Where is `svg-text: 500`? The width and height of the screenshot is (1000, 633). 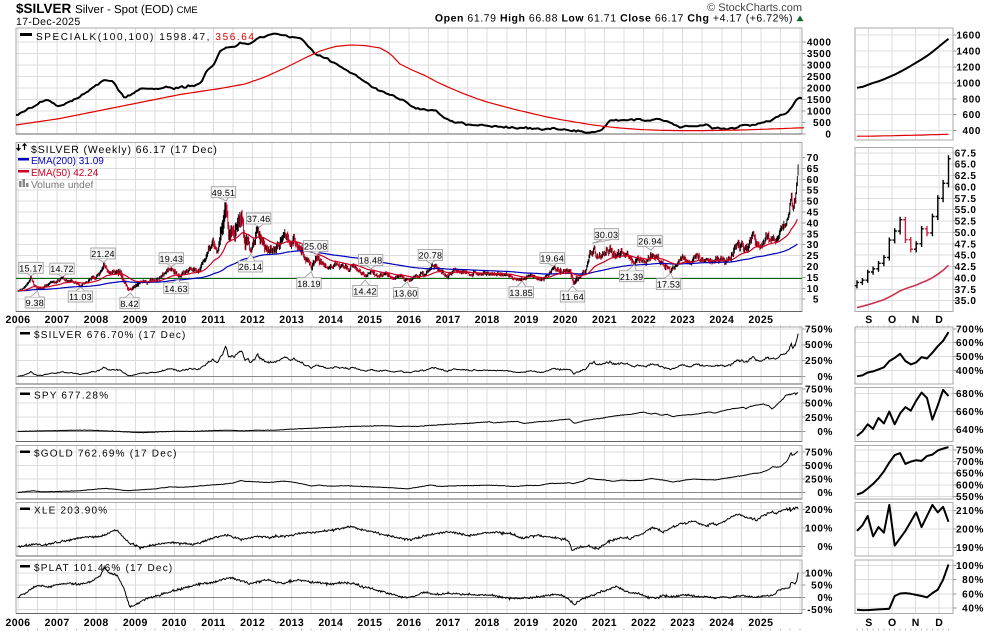 svg-text: 500 is located at coordinates (822, 123).